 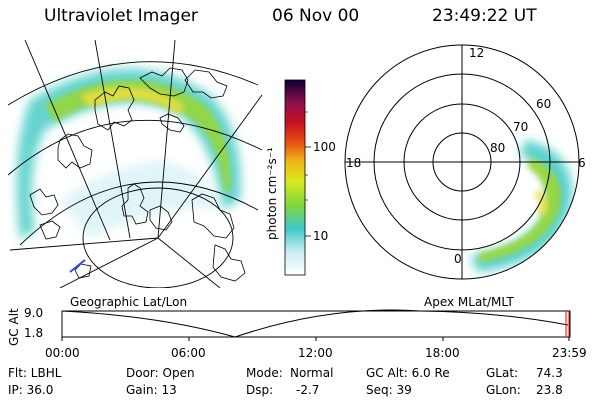 I want to click on gc-alt-field: GC Alt: 6.0 Re, so click(x=408, y=373).